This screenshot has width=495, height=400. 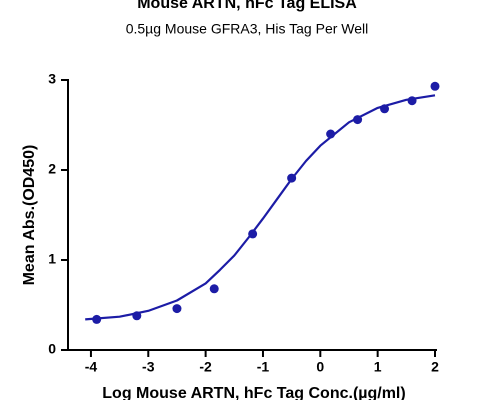 I want to click on y-tick-label: 1, so click(x=52, y=259).